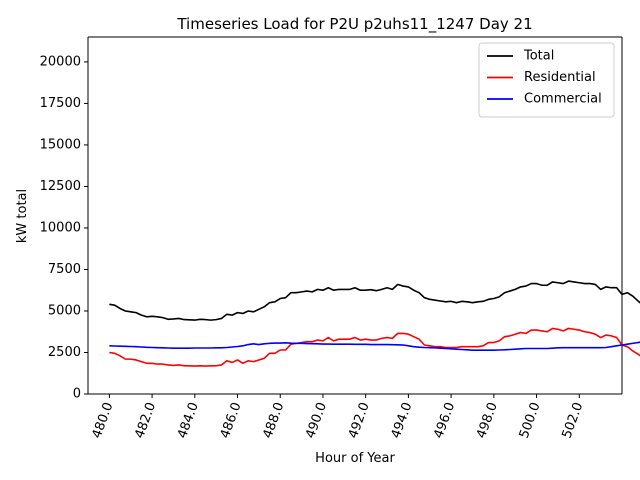 The width and height of the screenshot is (640, 480). Describe the element at coordinates (64, 269) in the screenshot. I see `y-tick-label: 7500` at that location.